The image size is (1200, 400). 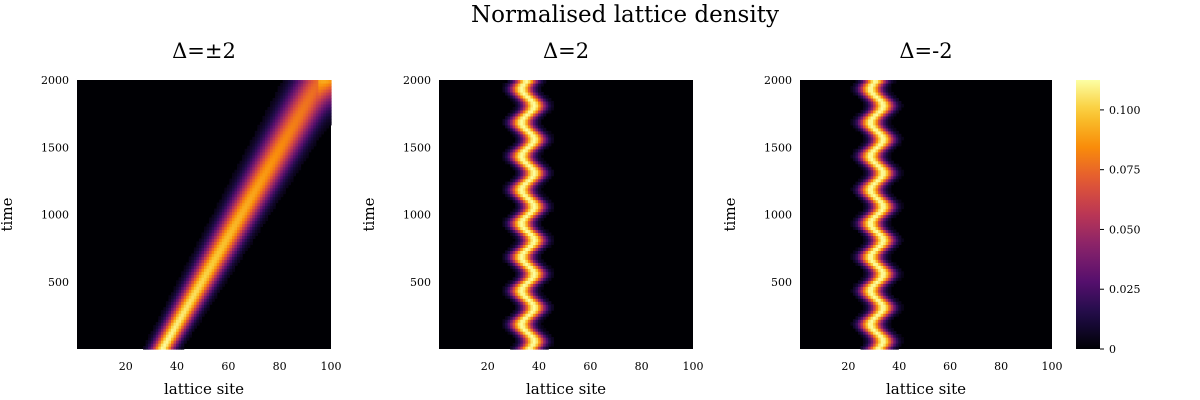 What do you see at coordinates (778, 80) in the screenshot?
I see `y-tick-label: 2000` at bounding box center [778, 80].